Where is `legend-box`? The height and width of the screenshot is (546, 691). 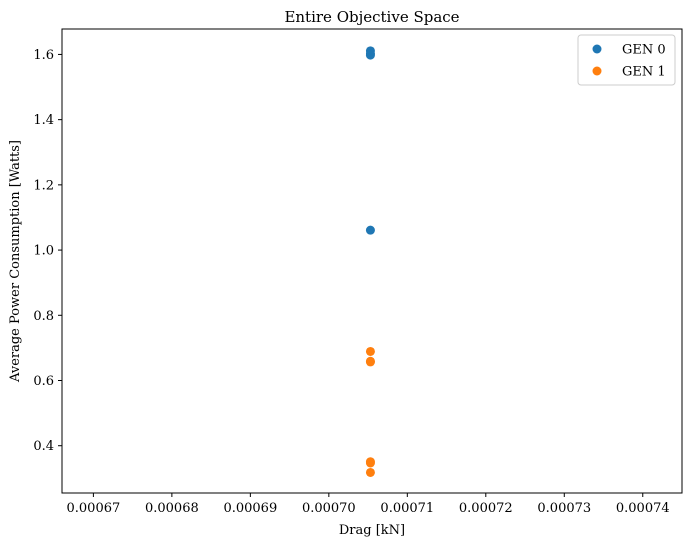
legend-box is located at coordinates (626, 60).